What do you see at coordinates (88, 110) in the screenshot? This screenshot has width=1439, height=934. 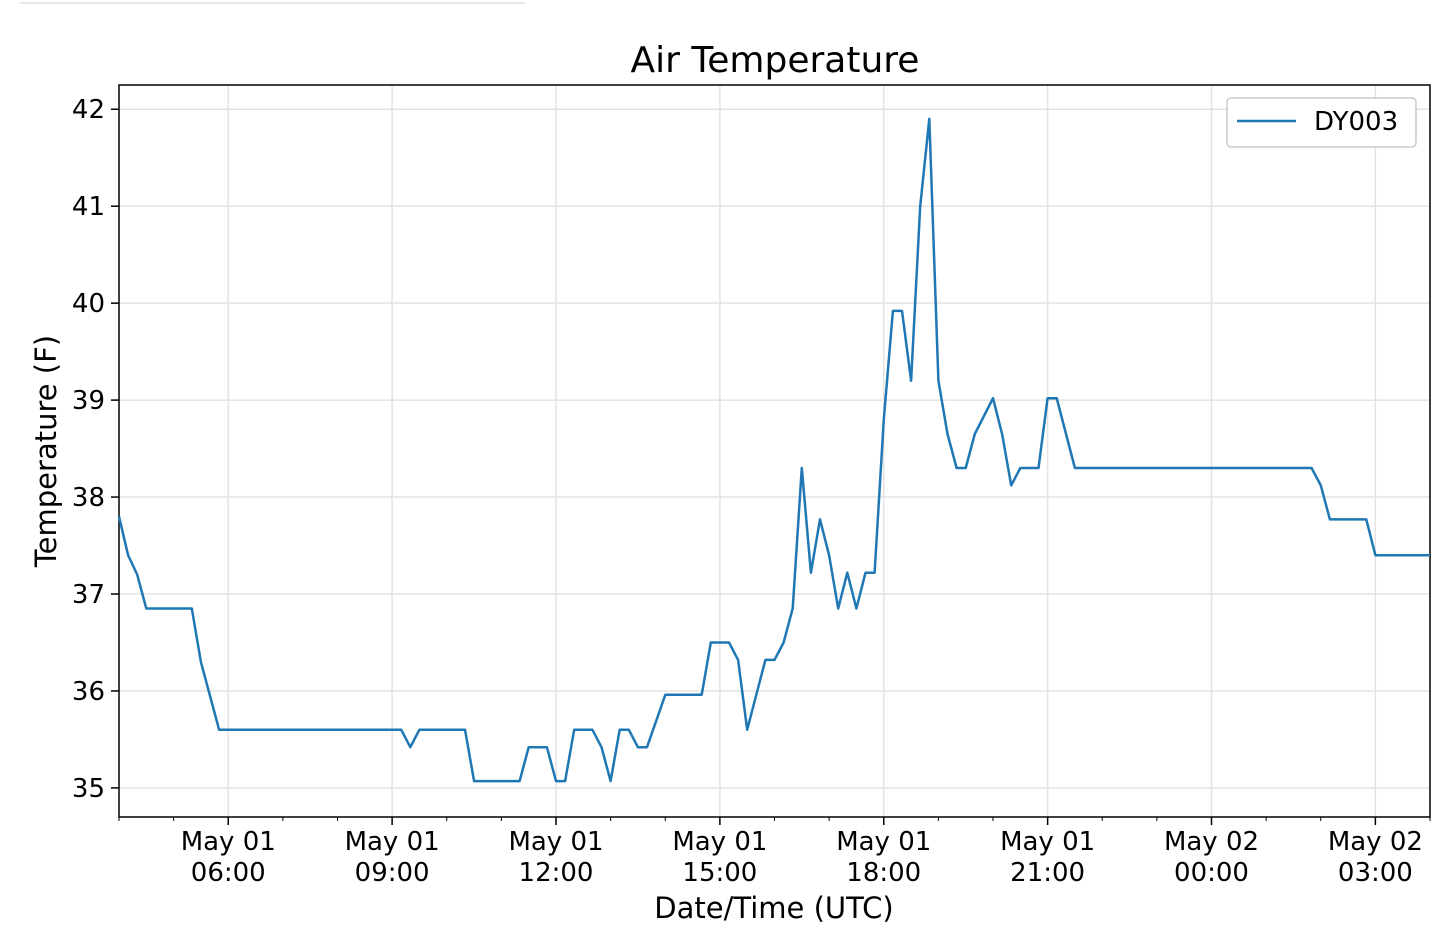 I see `y-tick-label: 42` at bounding box center [88, 110].